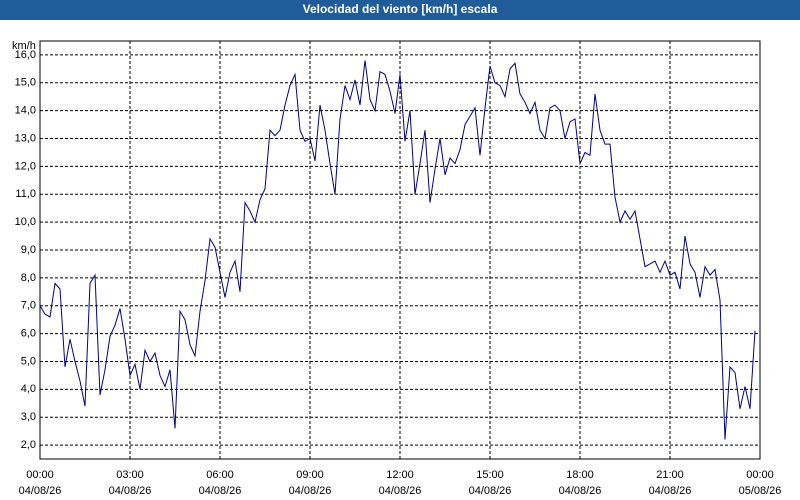  I want to click on y-tick-label: 12,0, so click(25, 166).